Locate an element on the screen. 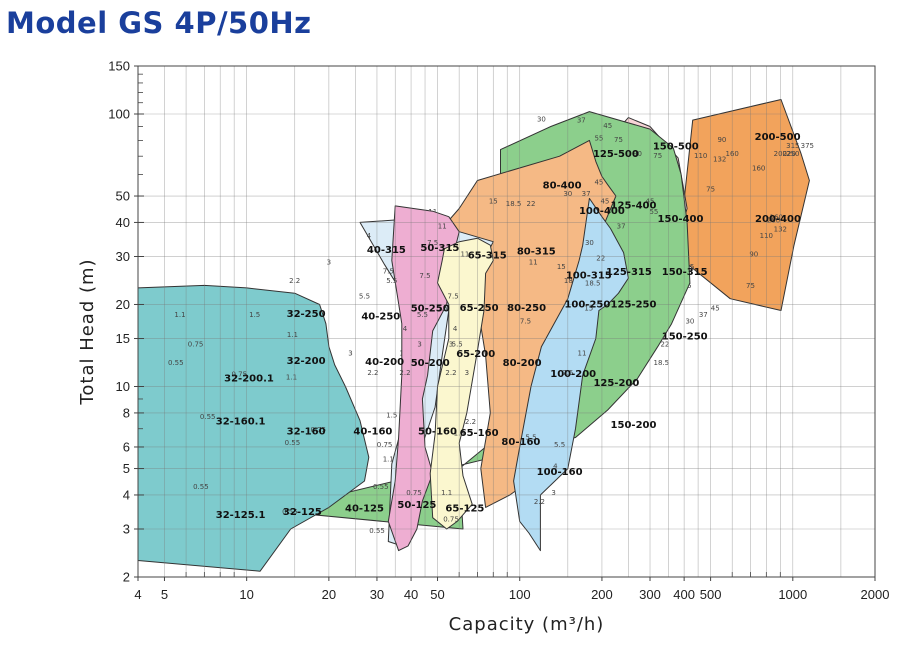 The width and height of the screenshot is (903, 645). model-label-100-160: 100-160 is located at coordinates (560, 472).